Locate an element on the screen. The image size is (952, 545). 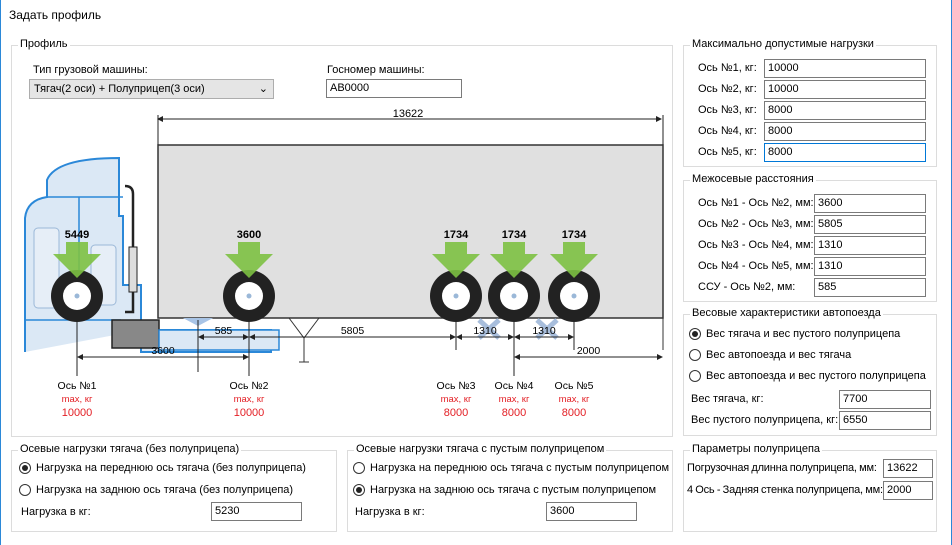
distance-input: 3600 is located at coordinates (870, 203).